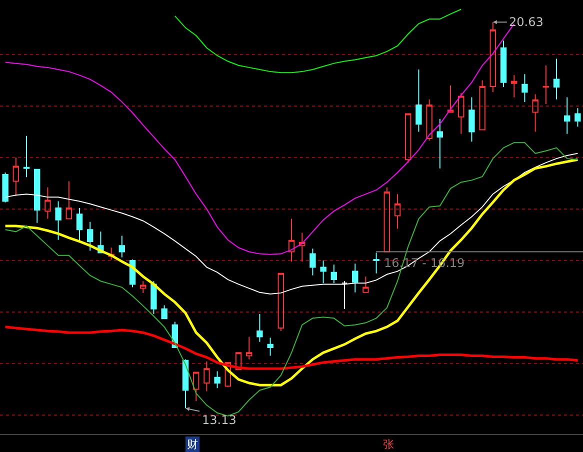 The image size is (583, 452). Describe the element at coordinates (526, 22) in the screenshot. I see `annotation: 20.63` at that location.